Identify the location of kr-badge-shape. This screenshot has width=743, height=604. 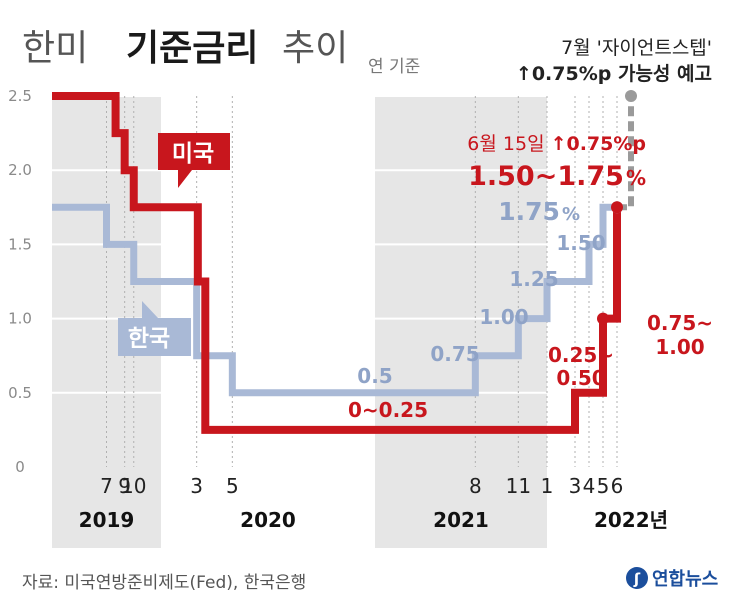
(154, 328).